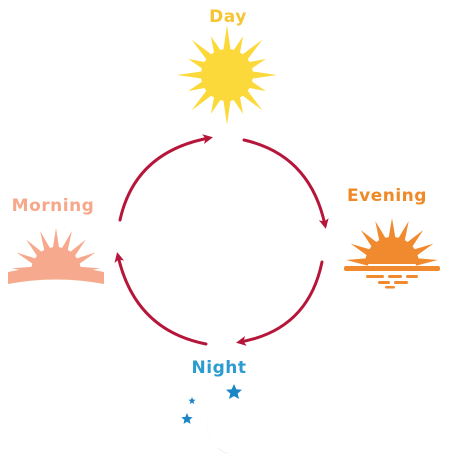  Describe the element at coordinates (53, 206) in the screenshot. I see `stage-label-morning: Morning` at that location.